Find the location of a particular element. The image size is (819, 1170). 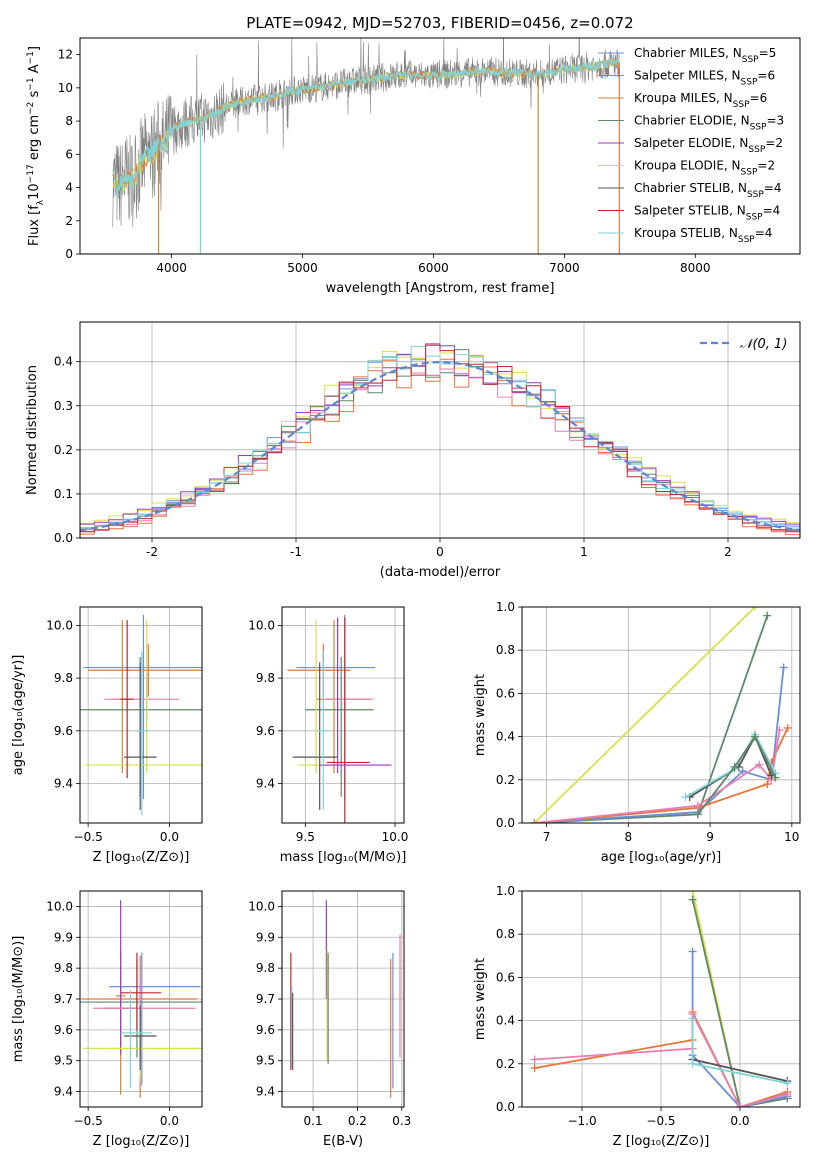

y-tick-label: 12 is located at coordinates (65, 55).